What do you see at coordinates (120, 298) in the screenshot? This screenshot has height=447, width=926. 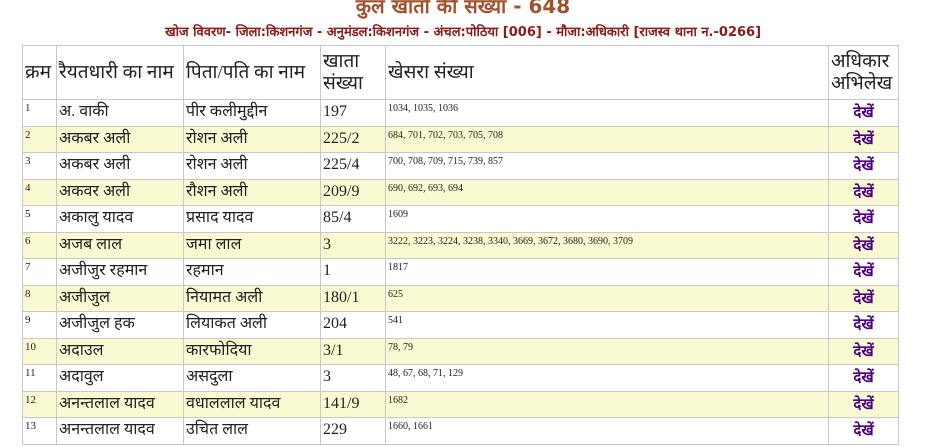 I see `holder-name: अजीजुल` at bounding box center [120, 298].